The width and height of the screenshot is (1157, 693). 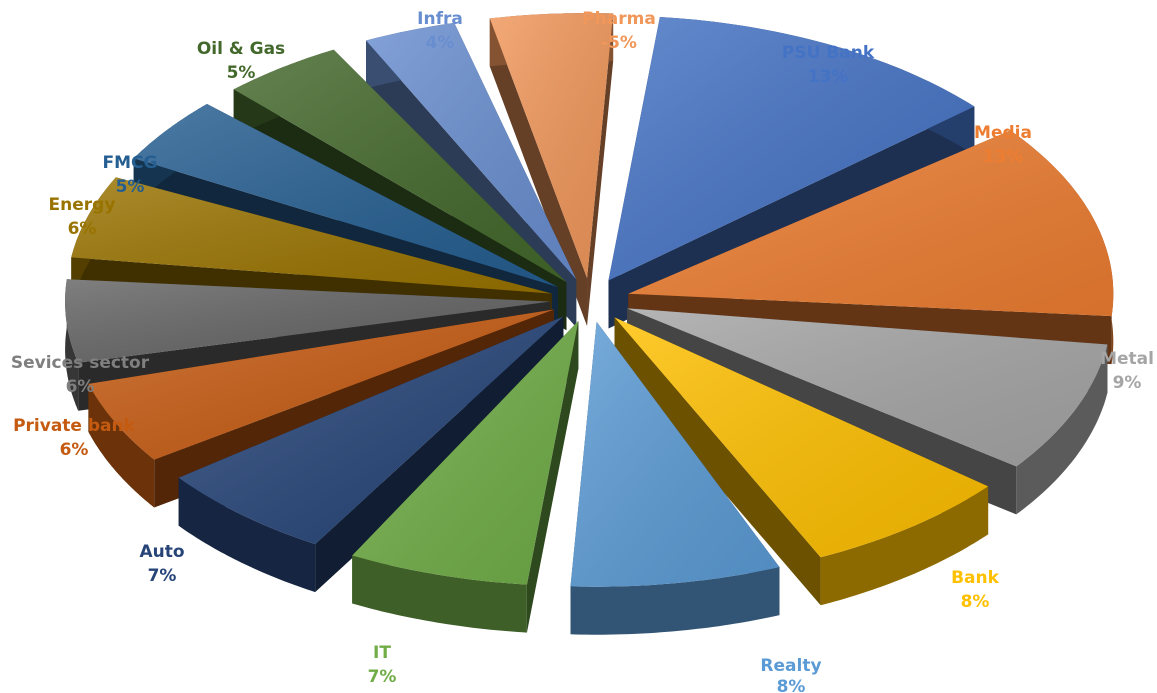 What do you see at coordinates (162, 576) in the screenshot?
I see `slice-value-auto: 7%` at bounding box center [162, 576].